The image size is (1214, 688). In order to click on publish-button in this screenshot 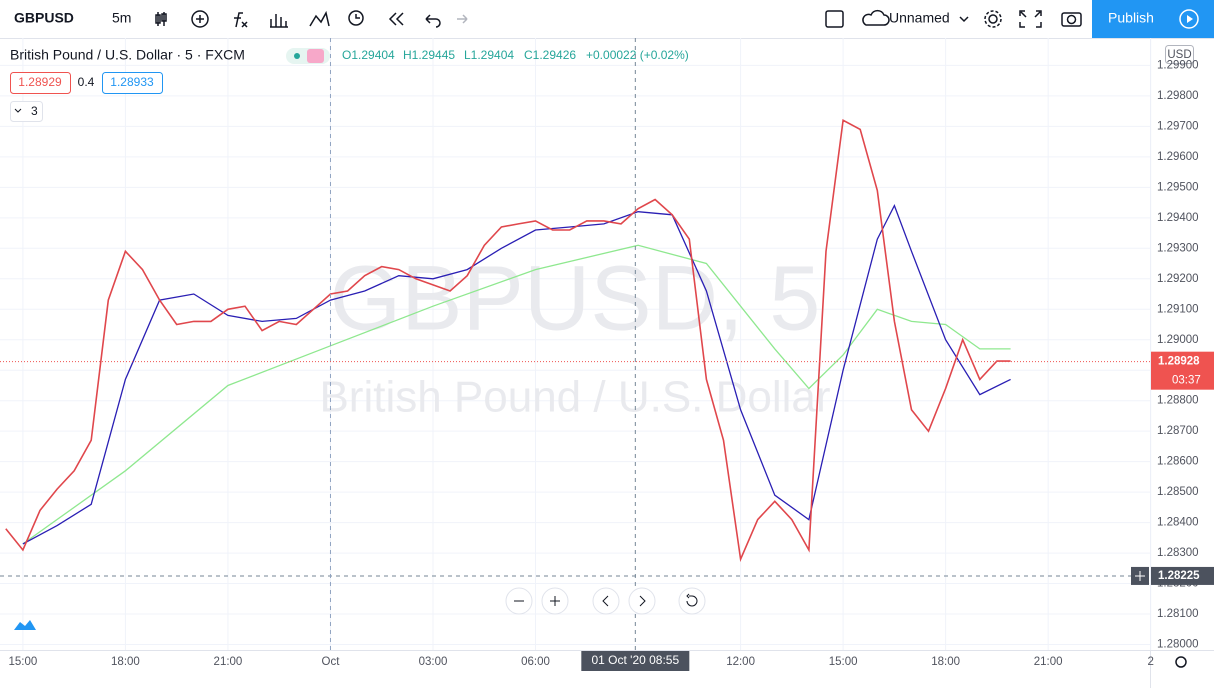, I will do `click(1153, 19)`.